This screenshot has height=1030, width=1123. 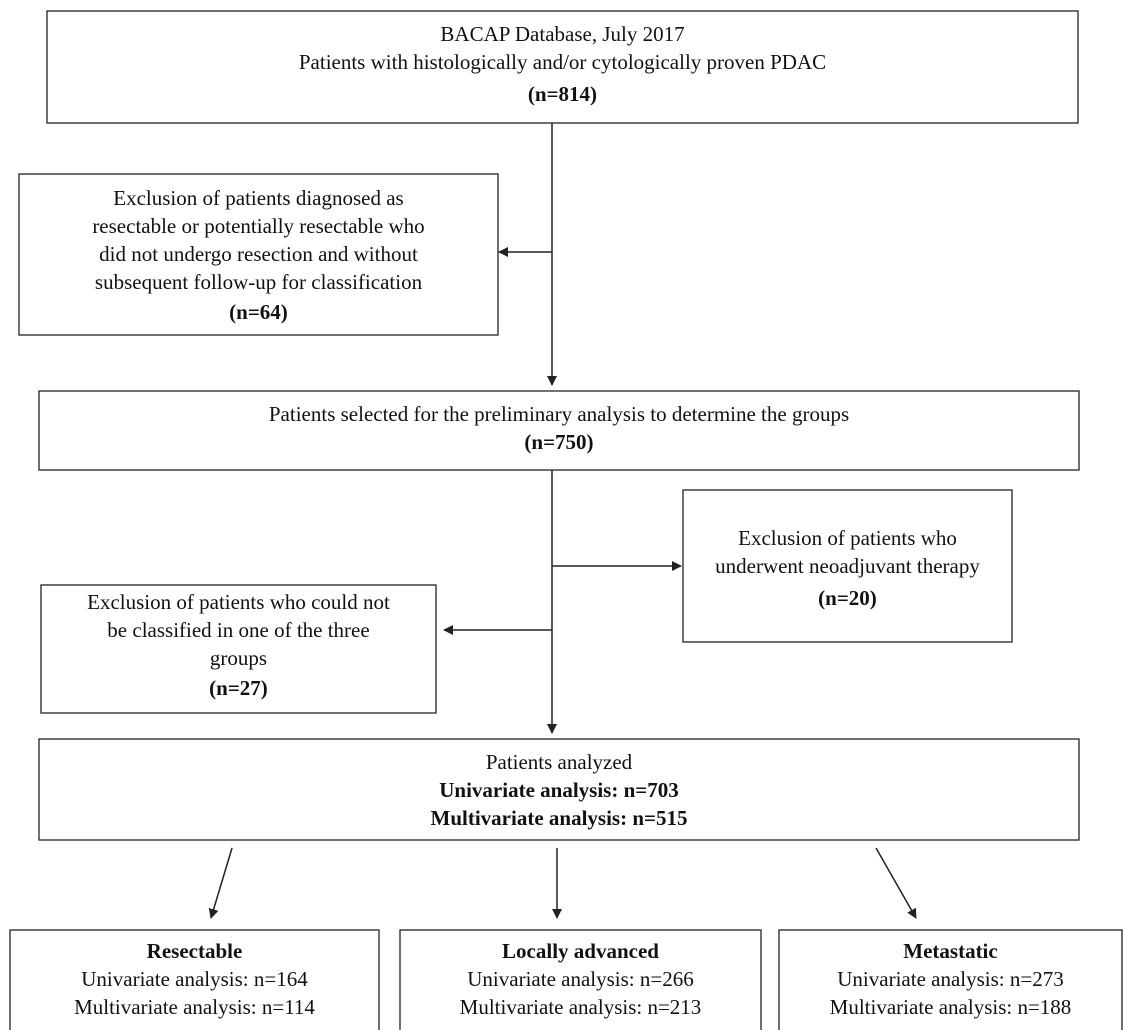 What do you see at coordinates (258, 198) in the screenshot?
I see `node-text: Exclusion of patients diagnosed as` at bounding box center [258, 198].